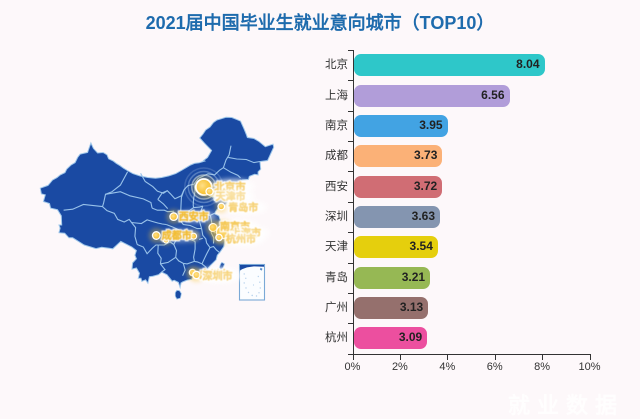 This screenshot has height=419, width=640. I want to click on svg-text: 西安市, so click(194, 216).